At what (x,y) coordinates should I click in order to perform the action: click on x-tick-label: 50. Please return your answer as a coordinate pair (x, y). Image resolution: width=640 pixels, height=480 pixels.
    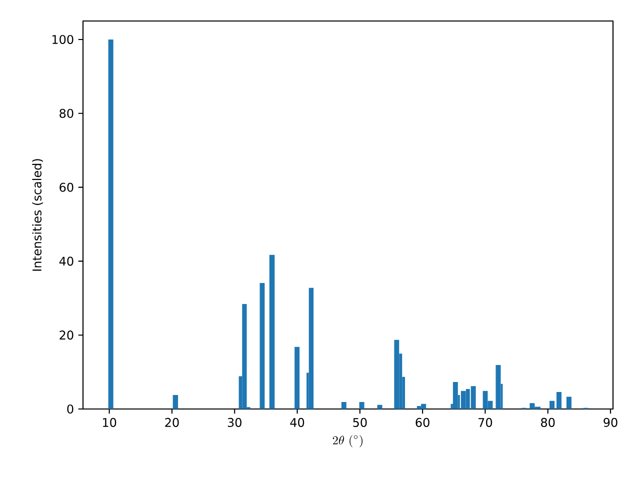
    Looking at the image, I should click on (360, 423).